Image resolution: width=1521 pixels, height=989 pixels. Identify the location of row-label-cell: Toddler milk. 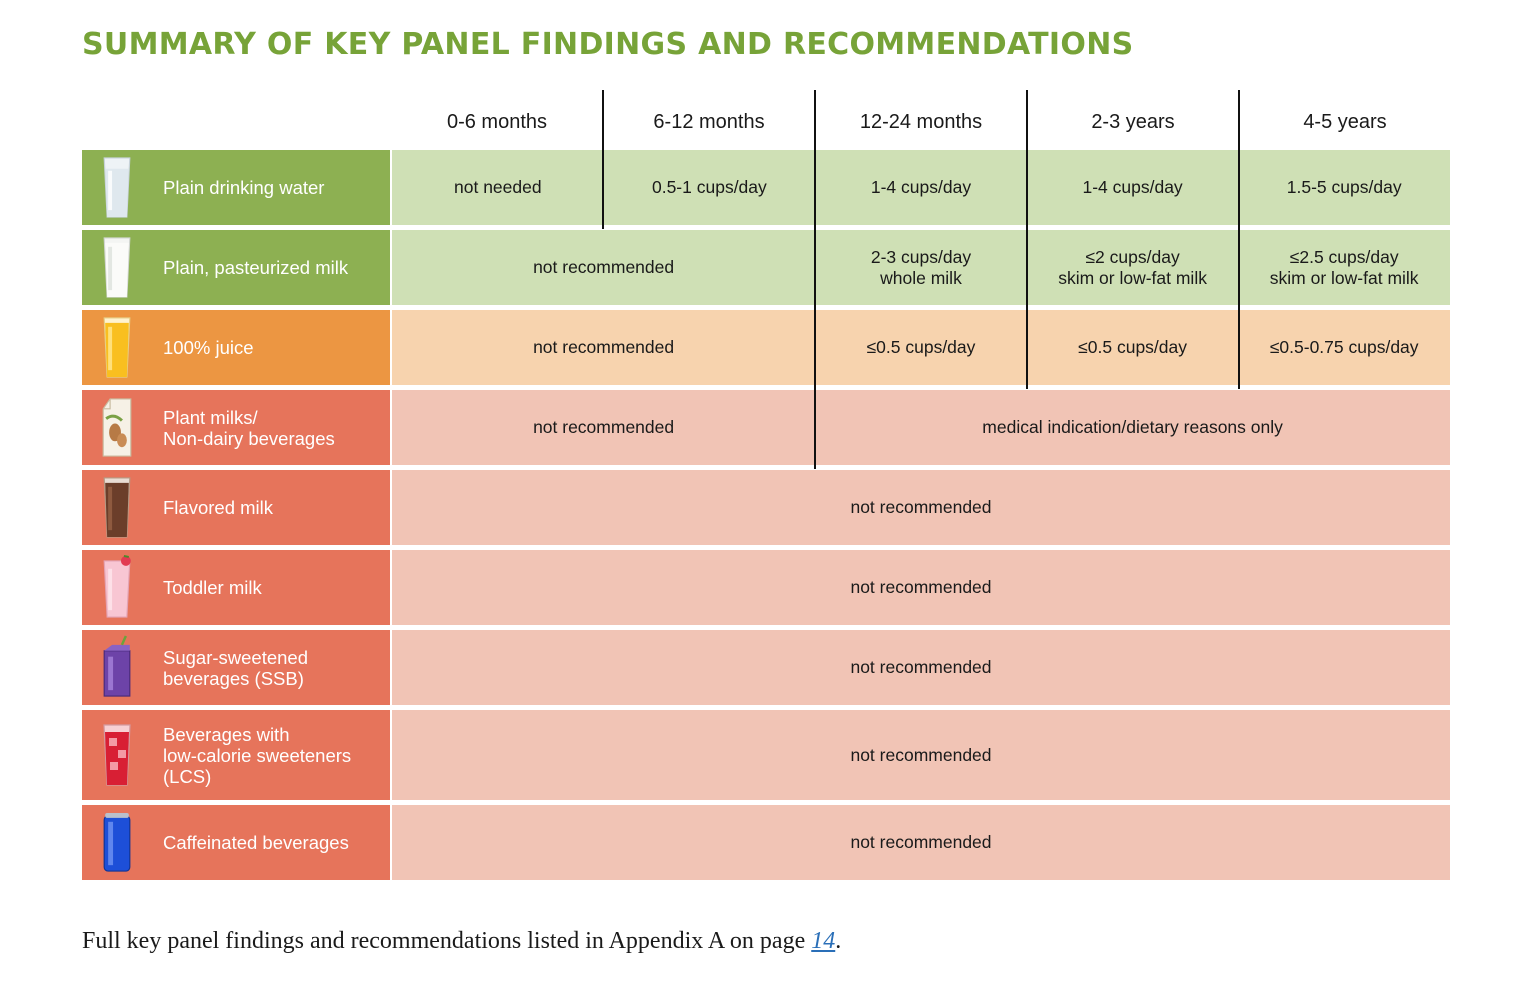
(236, 587).